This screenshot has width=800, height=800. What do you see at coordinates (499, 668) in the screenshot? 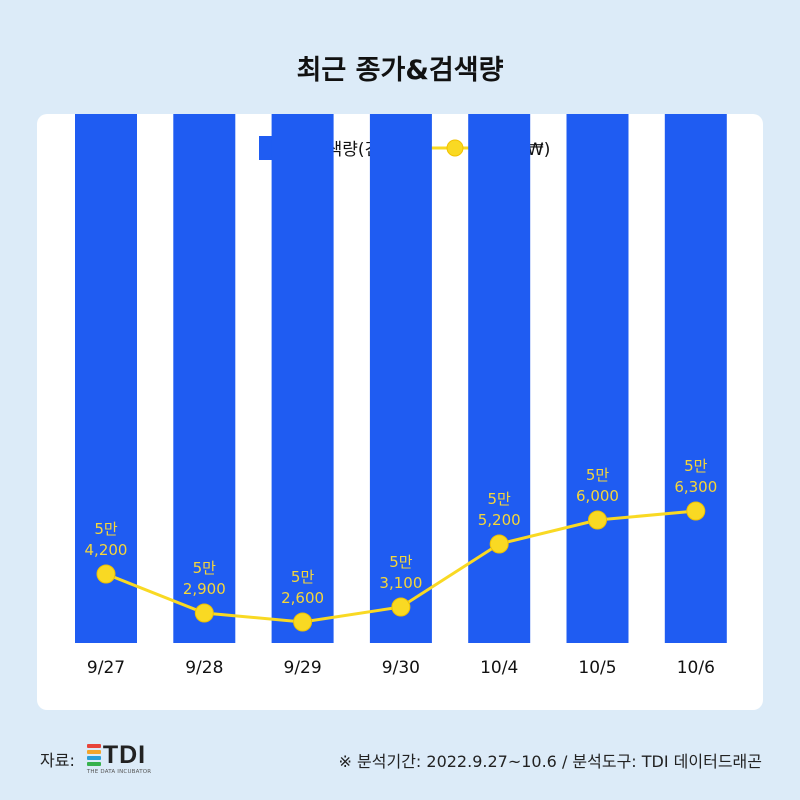
I see `x-tick-label: 10/4` at bounding box center [499, 668].